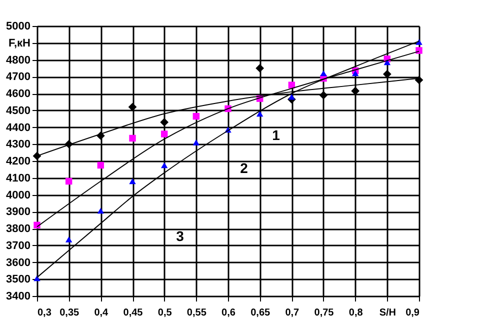 This screenshot has height=335, width=493. What do you see at coordinates (101, 313) in the screenshot?
I see `x-tick-label: 0,4` at bounding box center [101, 313].